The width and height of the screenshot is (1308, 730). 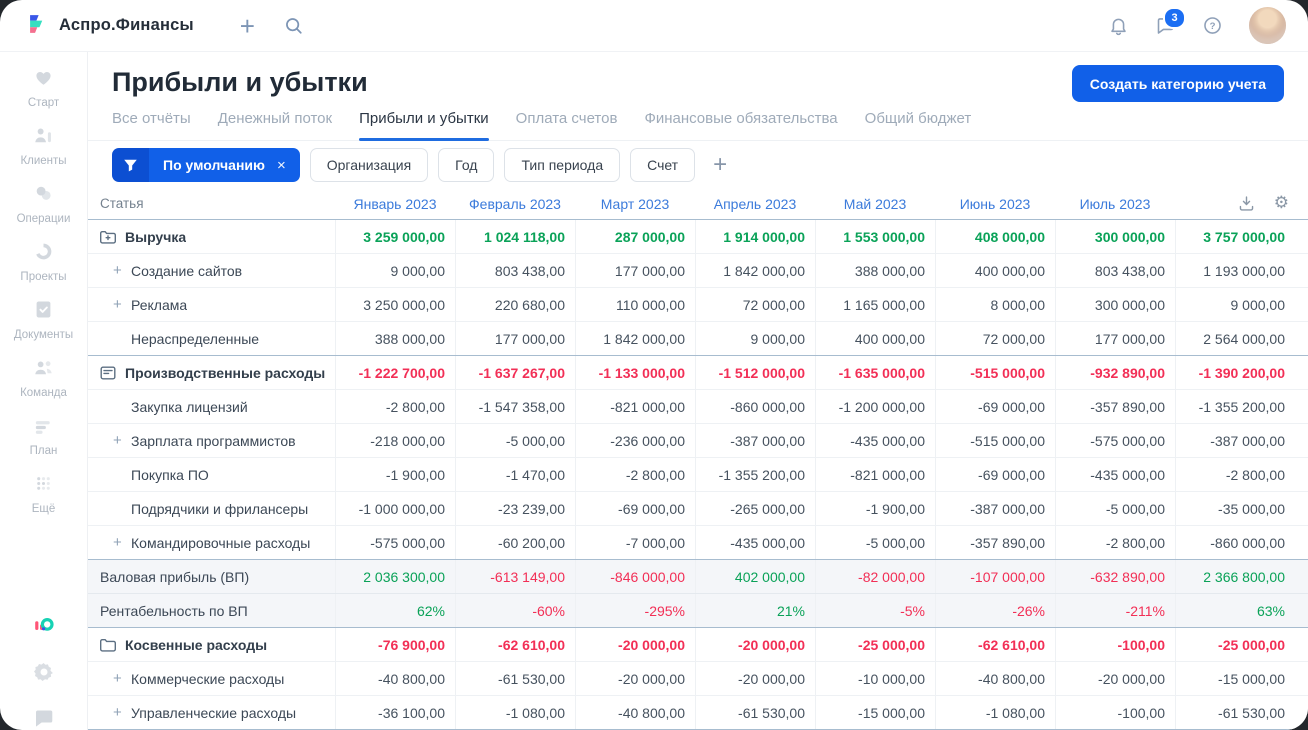 What do you see at coordinates (151, 118) in the screenshot?
I see `tab-all-reports: Все отчёты` at bounding box center [151, 118].